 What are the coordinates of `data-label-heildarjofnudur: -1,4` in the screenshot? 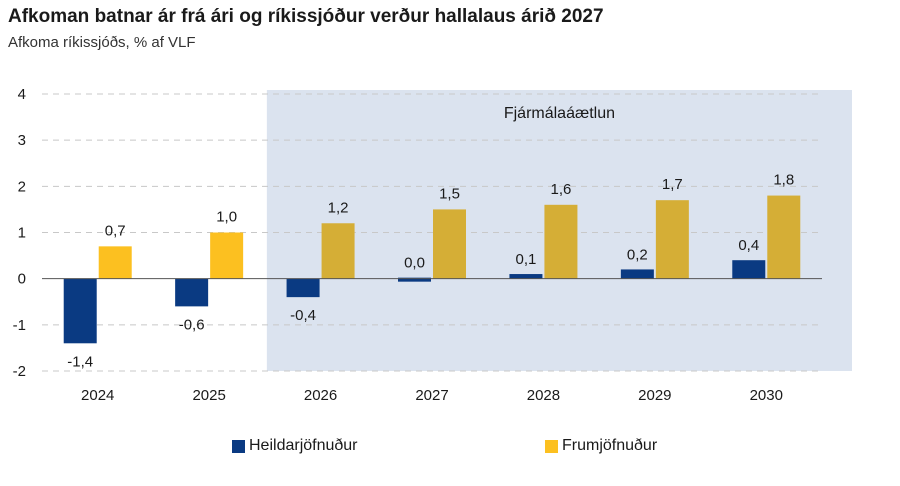 It's located at (80, 361).